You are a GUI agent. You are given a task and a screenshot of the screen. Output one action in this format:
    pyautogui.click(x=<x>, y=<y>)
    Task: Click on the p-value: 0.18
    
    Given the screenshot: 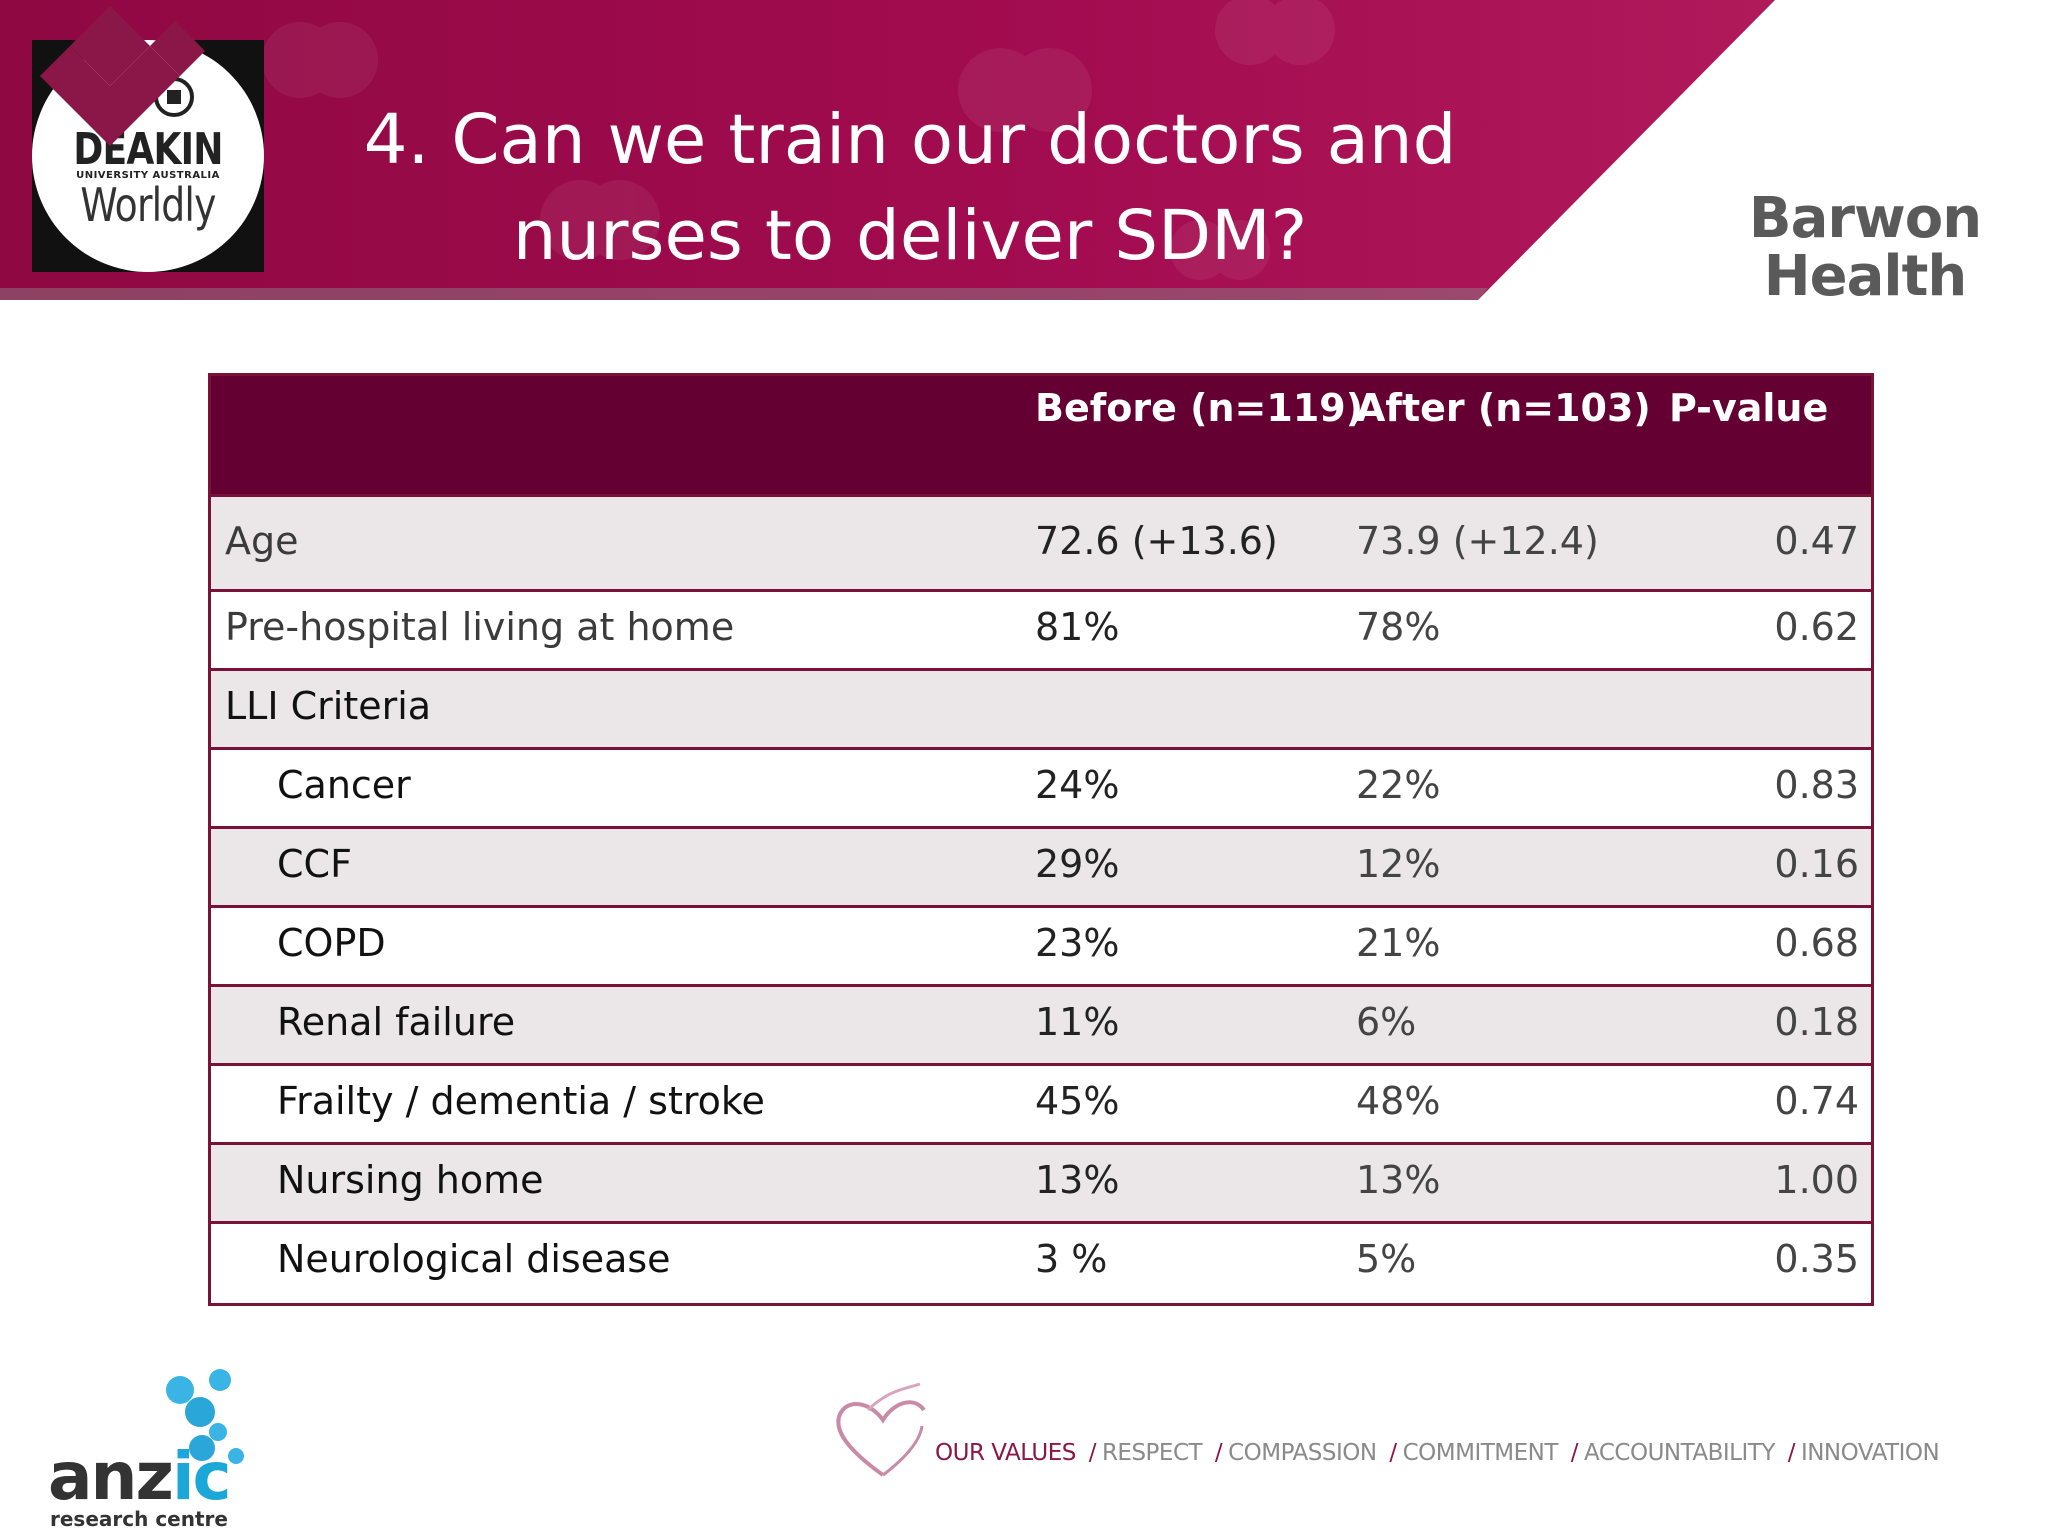 What is the action you would take?
    pyautogui.click(x=1816, y=1022)
    